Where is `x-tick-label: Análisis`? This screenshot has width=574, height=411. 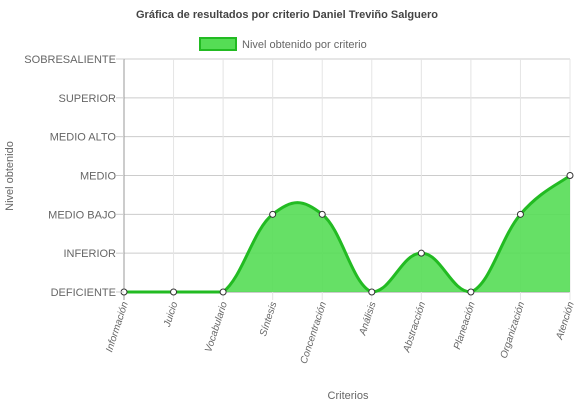
x-tick-label: Análisis is located at coordinates (367, 319).